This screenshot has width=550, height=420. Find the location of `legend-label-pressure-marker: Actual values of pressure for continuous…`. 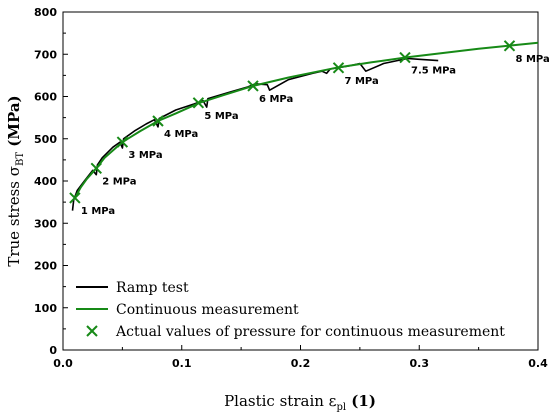

legend-label-pressure-marker: Actual values of pressure for continuous… is located at coordinates (310, 332).